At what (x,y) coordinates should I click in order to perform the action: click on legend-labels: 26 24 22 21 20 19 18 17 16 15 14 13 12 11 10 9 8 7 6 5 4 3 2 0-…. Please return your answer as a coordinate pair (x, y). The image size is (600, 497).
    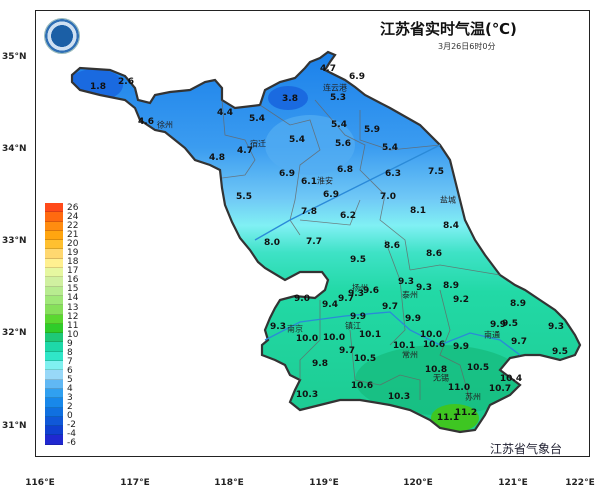
    Looking at the image, I should click on (73, 326).